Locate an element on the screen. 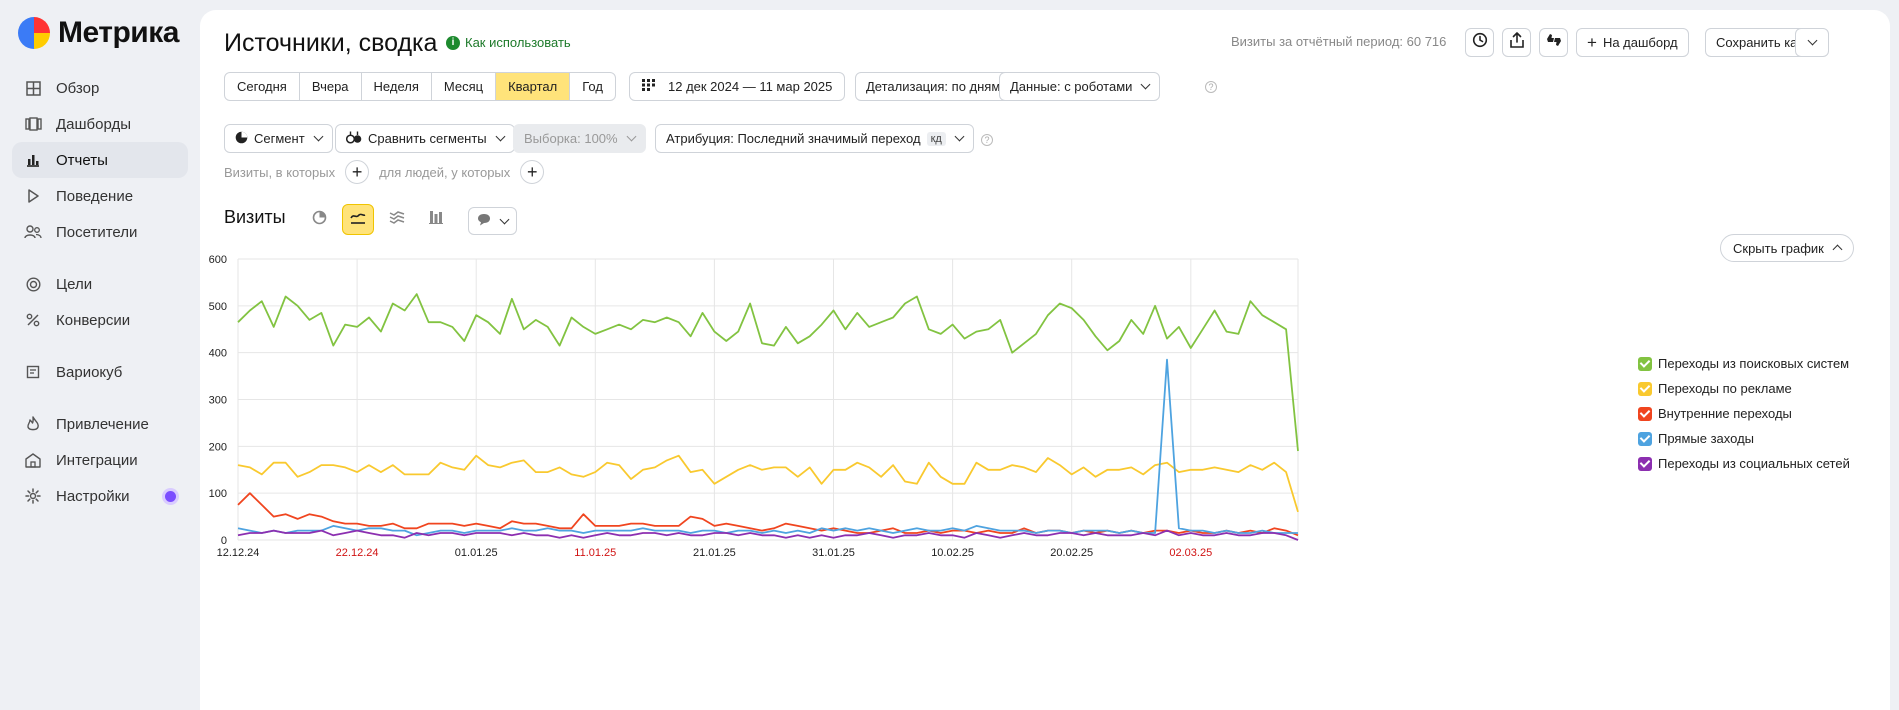 Image resolution: width=1899 pixels, height=710 pixels. sidebar-item-dashboards: Дашборды is located at coordinates (100, 124).